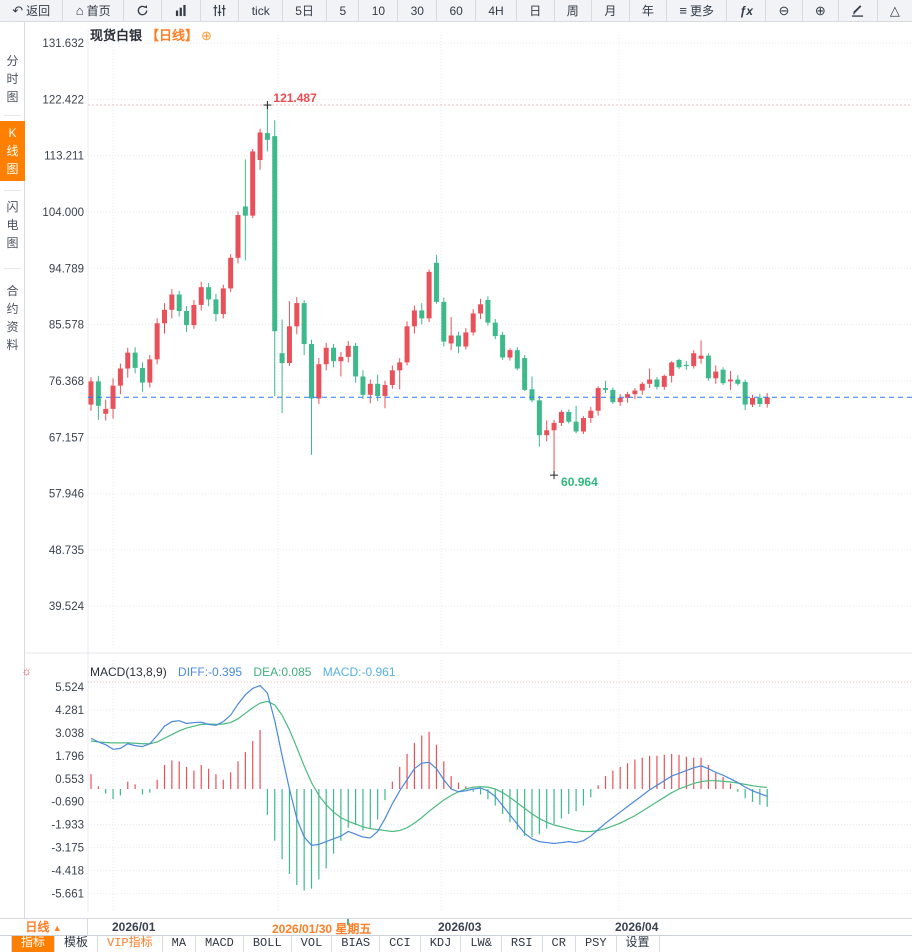 The image size is (912, 952). Describe the element at coordinates (98, 11) in the screenshot. I see `home-button-label: 首页` at that location.